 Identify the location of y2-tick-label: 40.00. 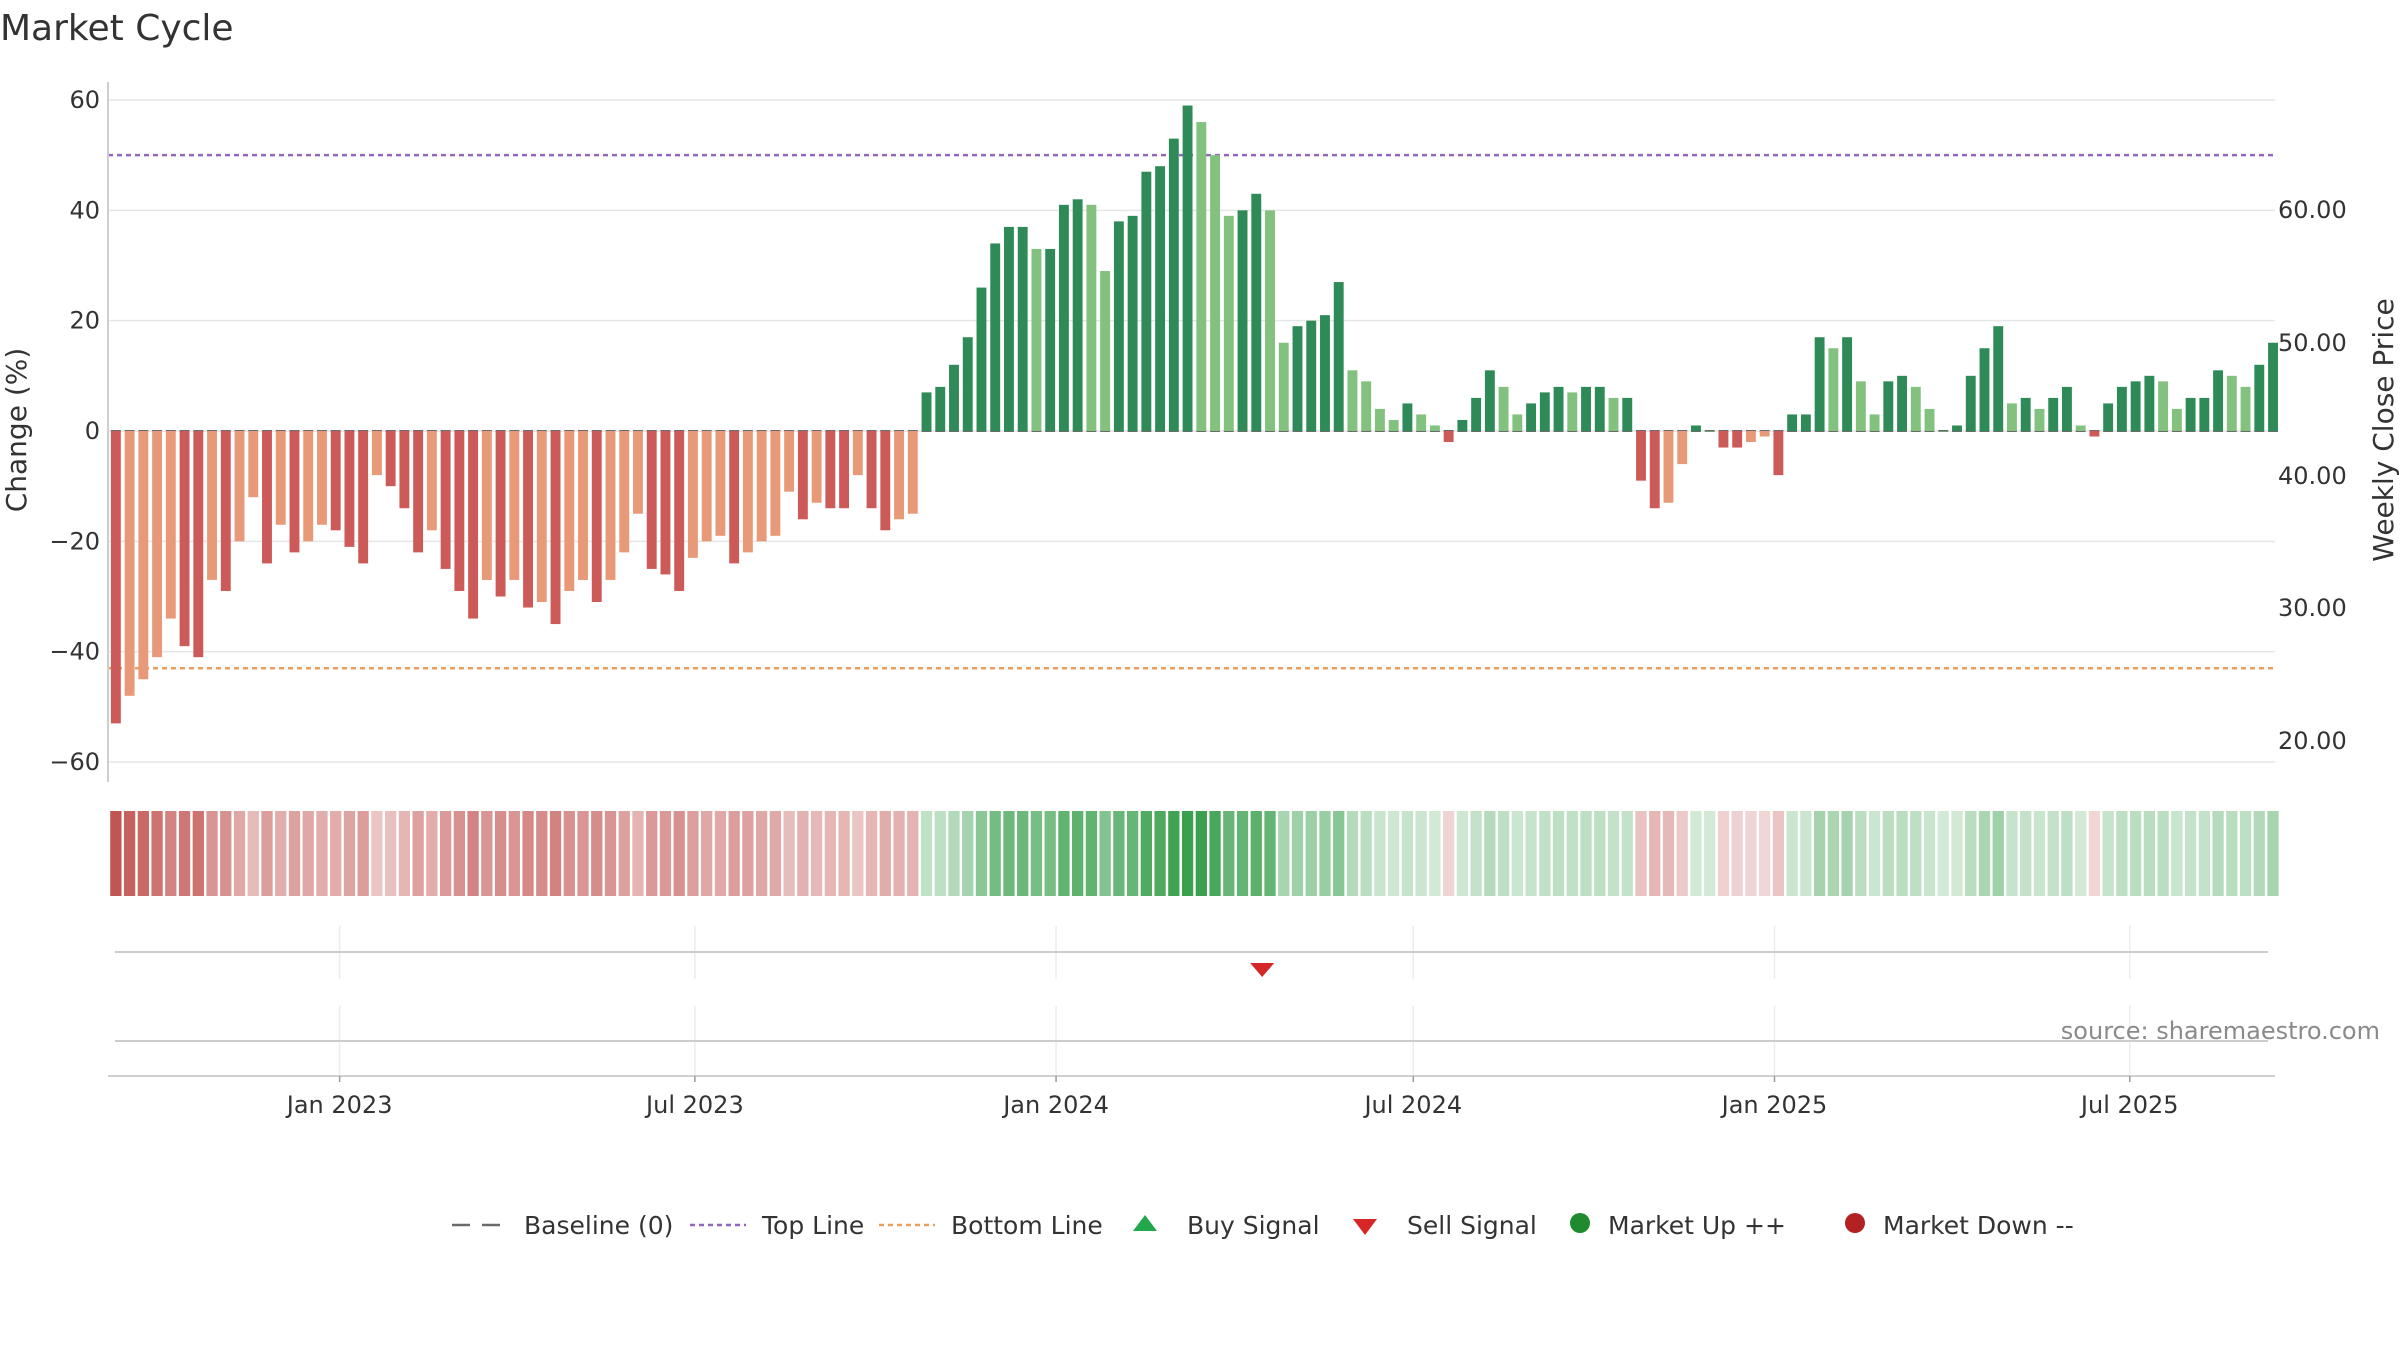
(2312, 476).